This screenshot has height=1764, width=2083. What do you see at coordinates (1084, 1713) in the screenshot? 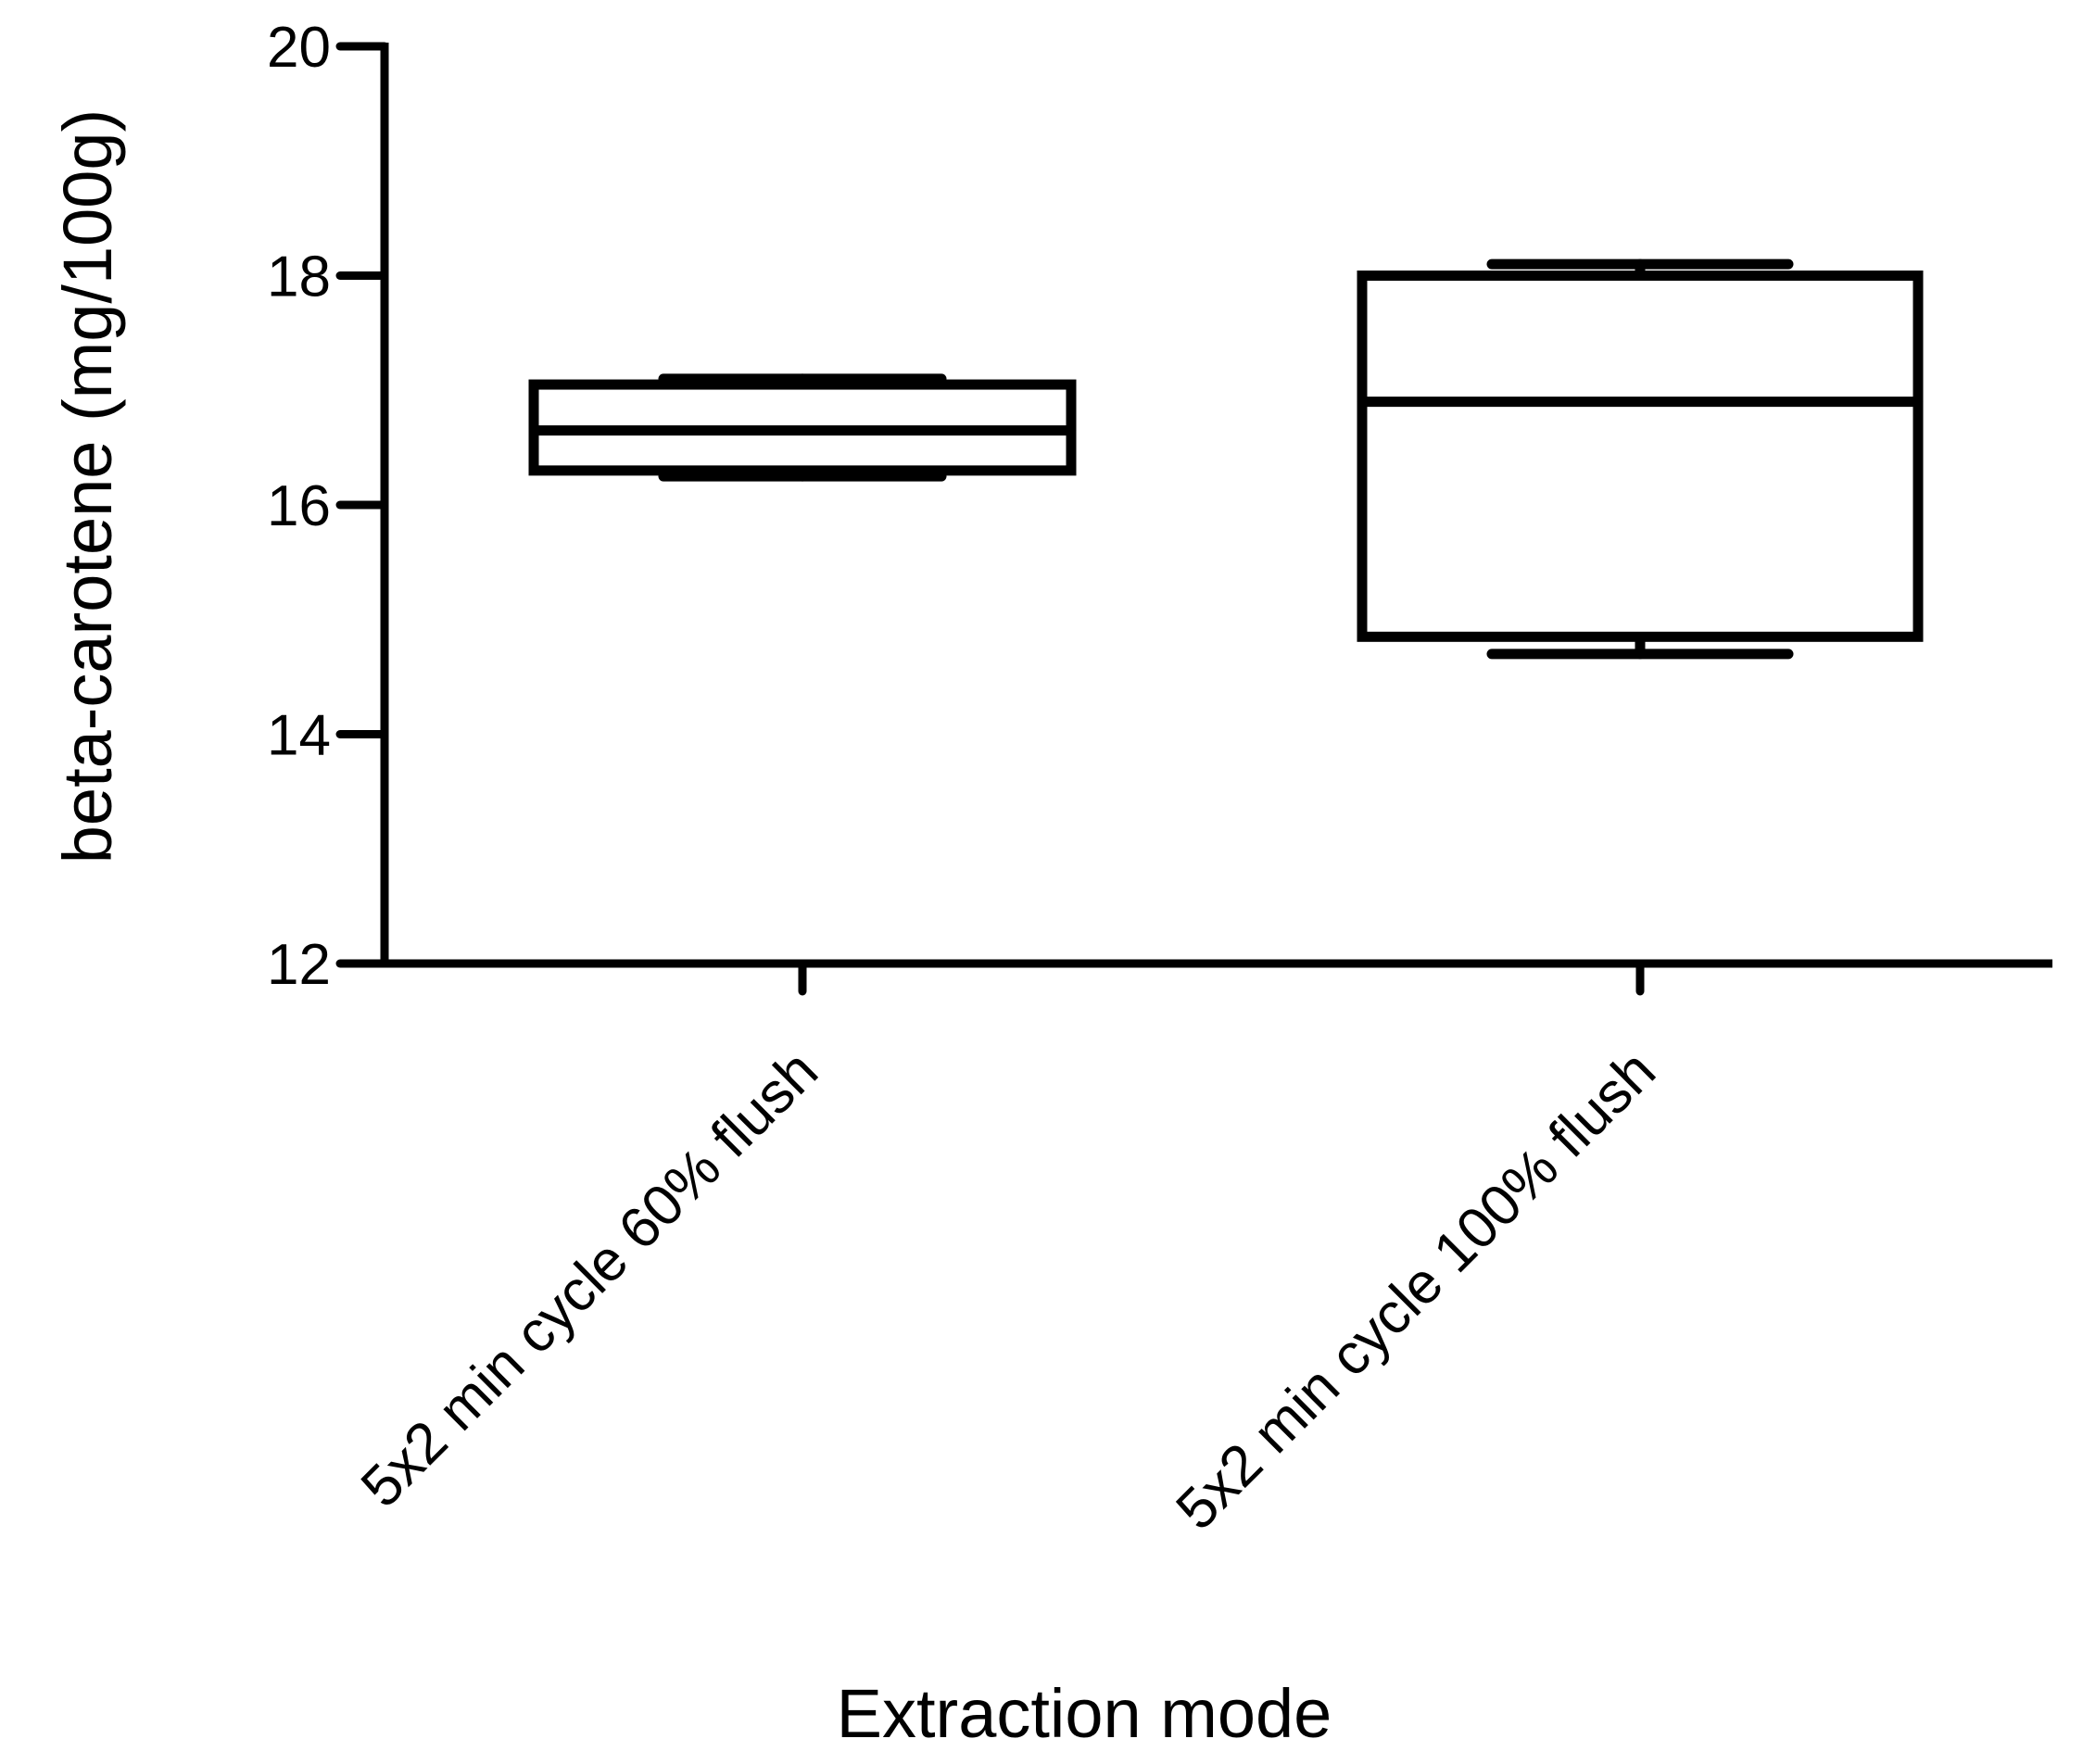
I see `x-axis-title: Extraction mode` at bounding box center [1084, 1713].